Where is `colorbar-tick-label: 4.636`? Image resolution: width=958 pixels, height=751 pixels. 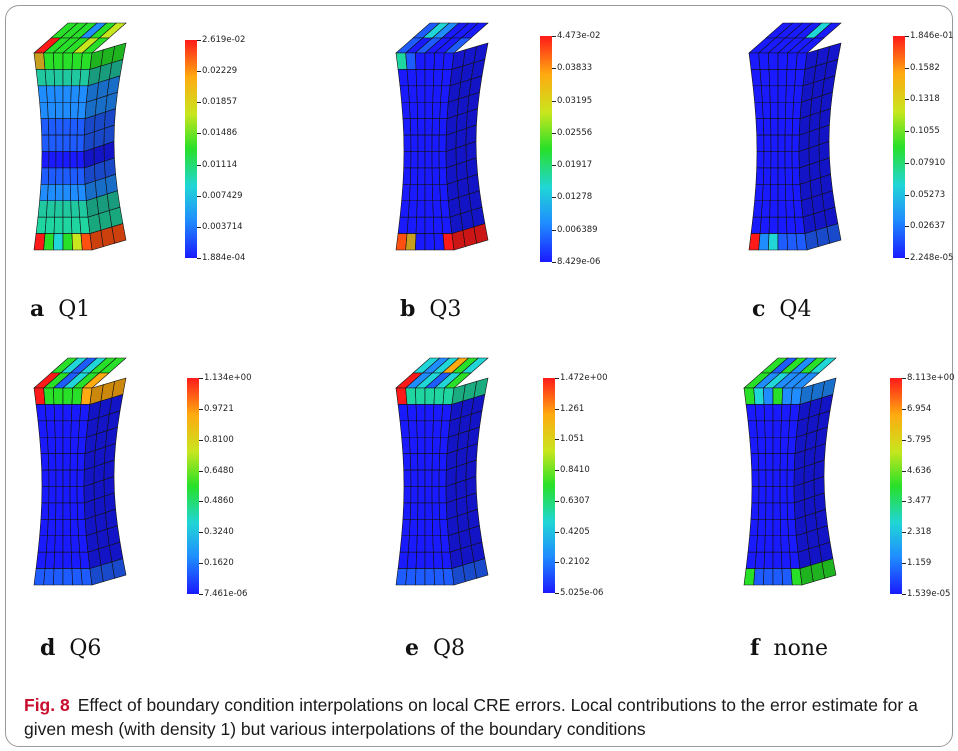
colorbar-tick-label: 4.636 is located at coordinates (919, 470).